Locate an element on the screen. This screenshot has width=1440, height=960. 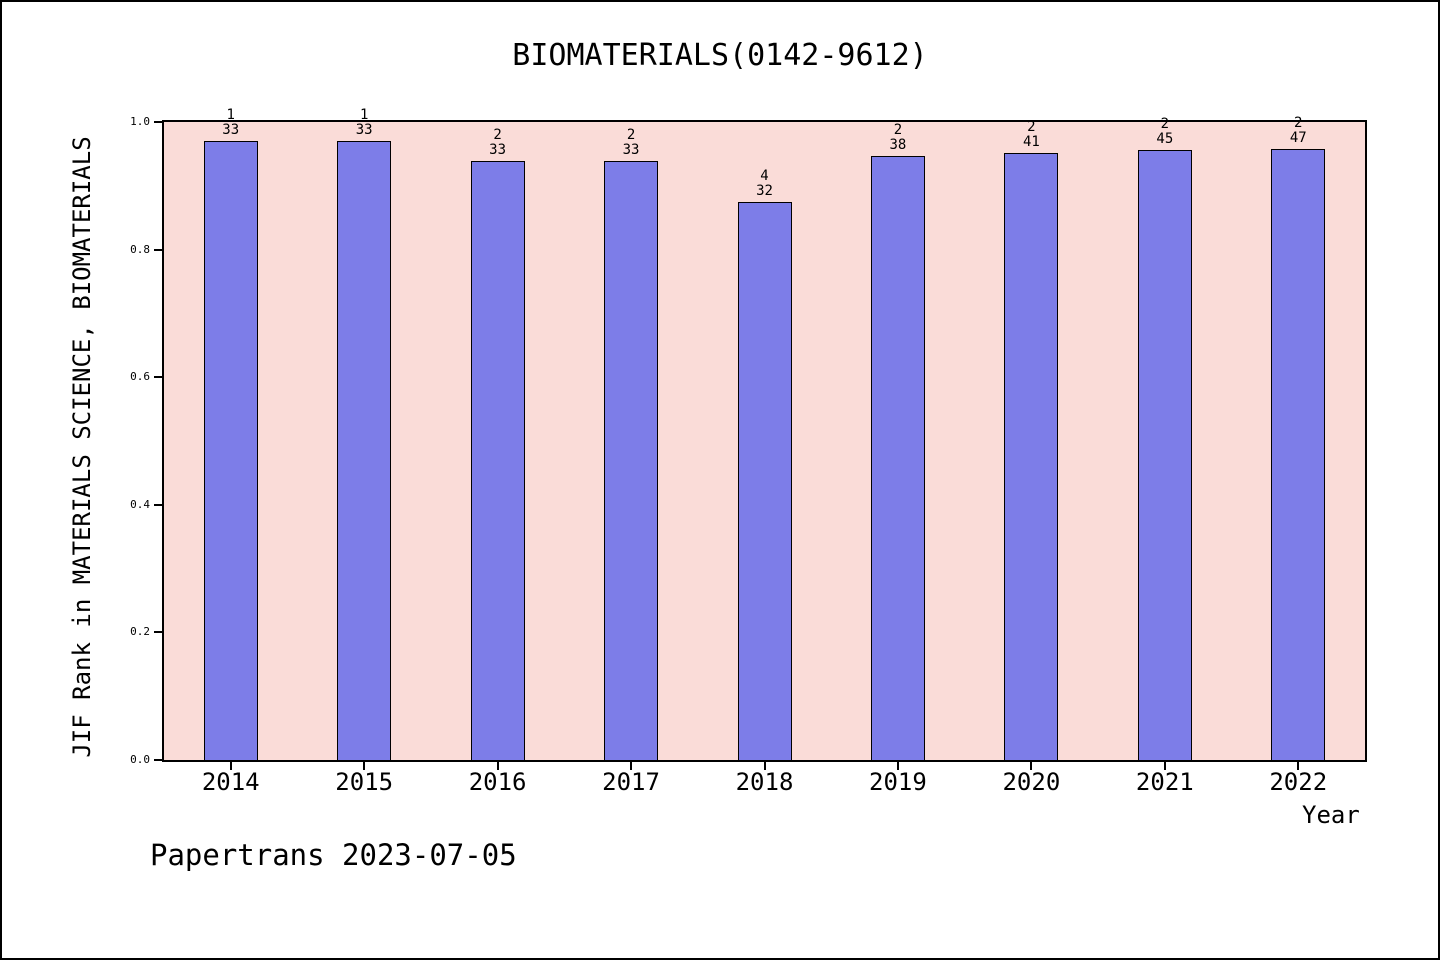
bar-2018 is located at coordinates (764, 481).